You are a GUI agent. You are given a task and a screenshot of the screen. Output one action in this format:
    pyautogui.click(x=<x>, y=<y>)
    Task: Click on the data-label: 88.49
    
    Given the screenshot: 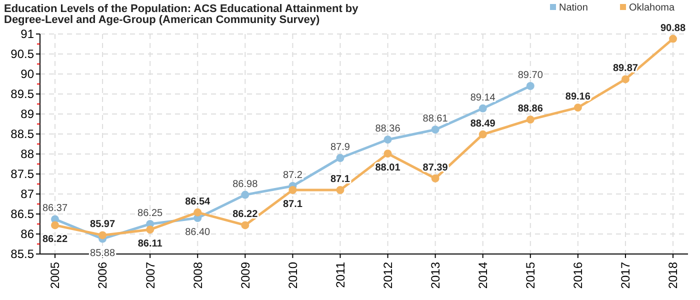 What is the action you would take?
    pyautogui.click(x=483, y=124)
    